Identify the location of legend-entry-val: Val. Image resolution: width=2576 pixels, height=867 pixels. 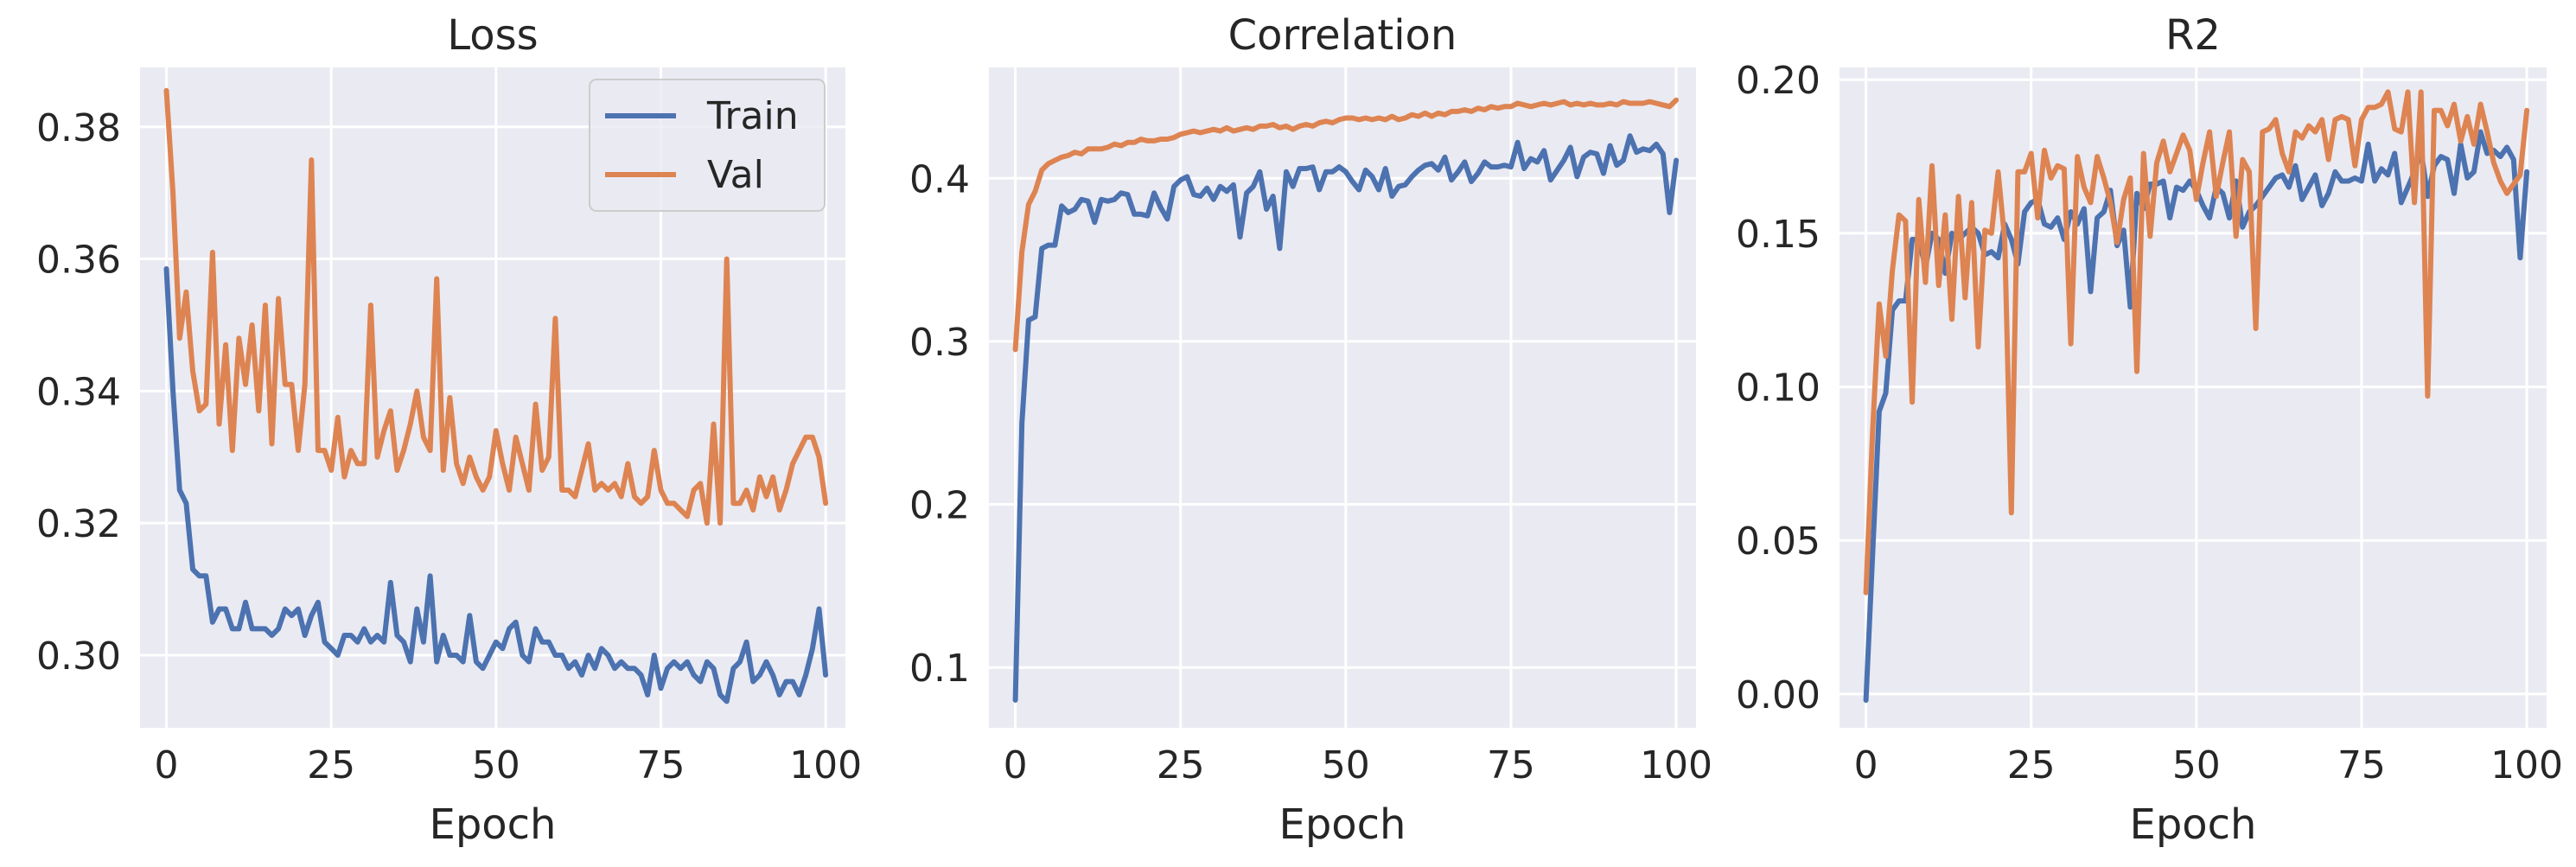
(735, 175).